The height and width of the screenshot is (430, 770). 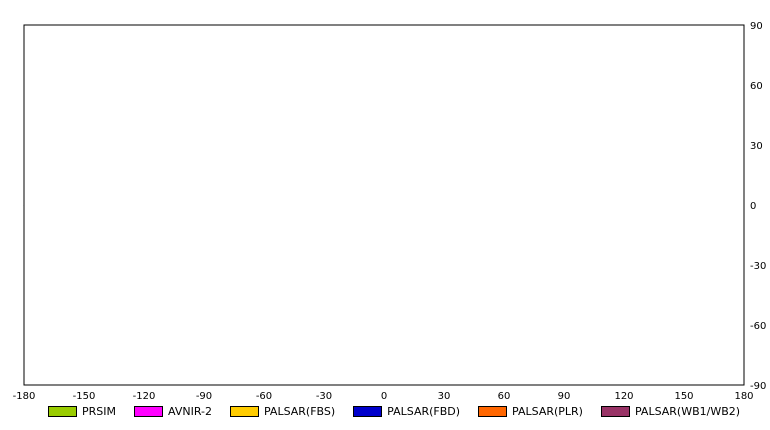 I want to click on legend-item: AVNIR-2, so click(x=173, y=411).